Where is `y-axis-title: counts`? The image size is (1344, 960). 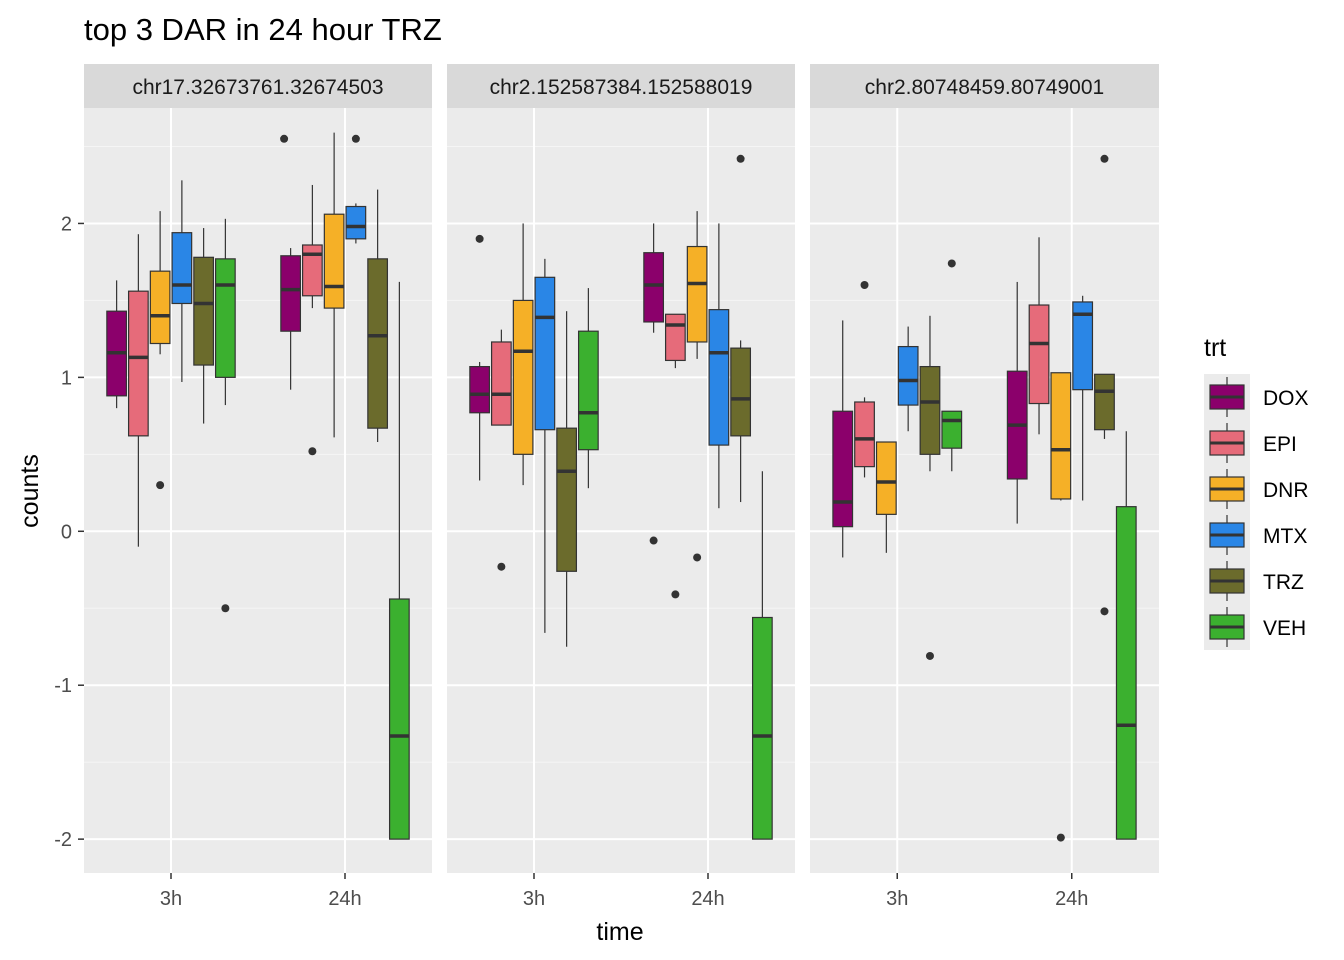 y-axis-title: counts is located at coordinates (30, 491).